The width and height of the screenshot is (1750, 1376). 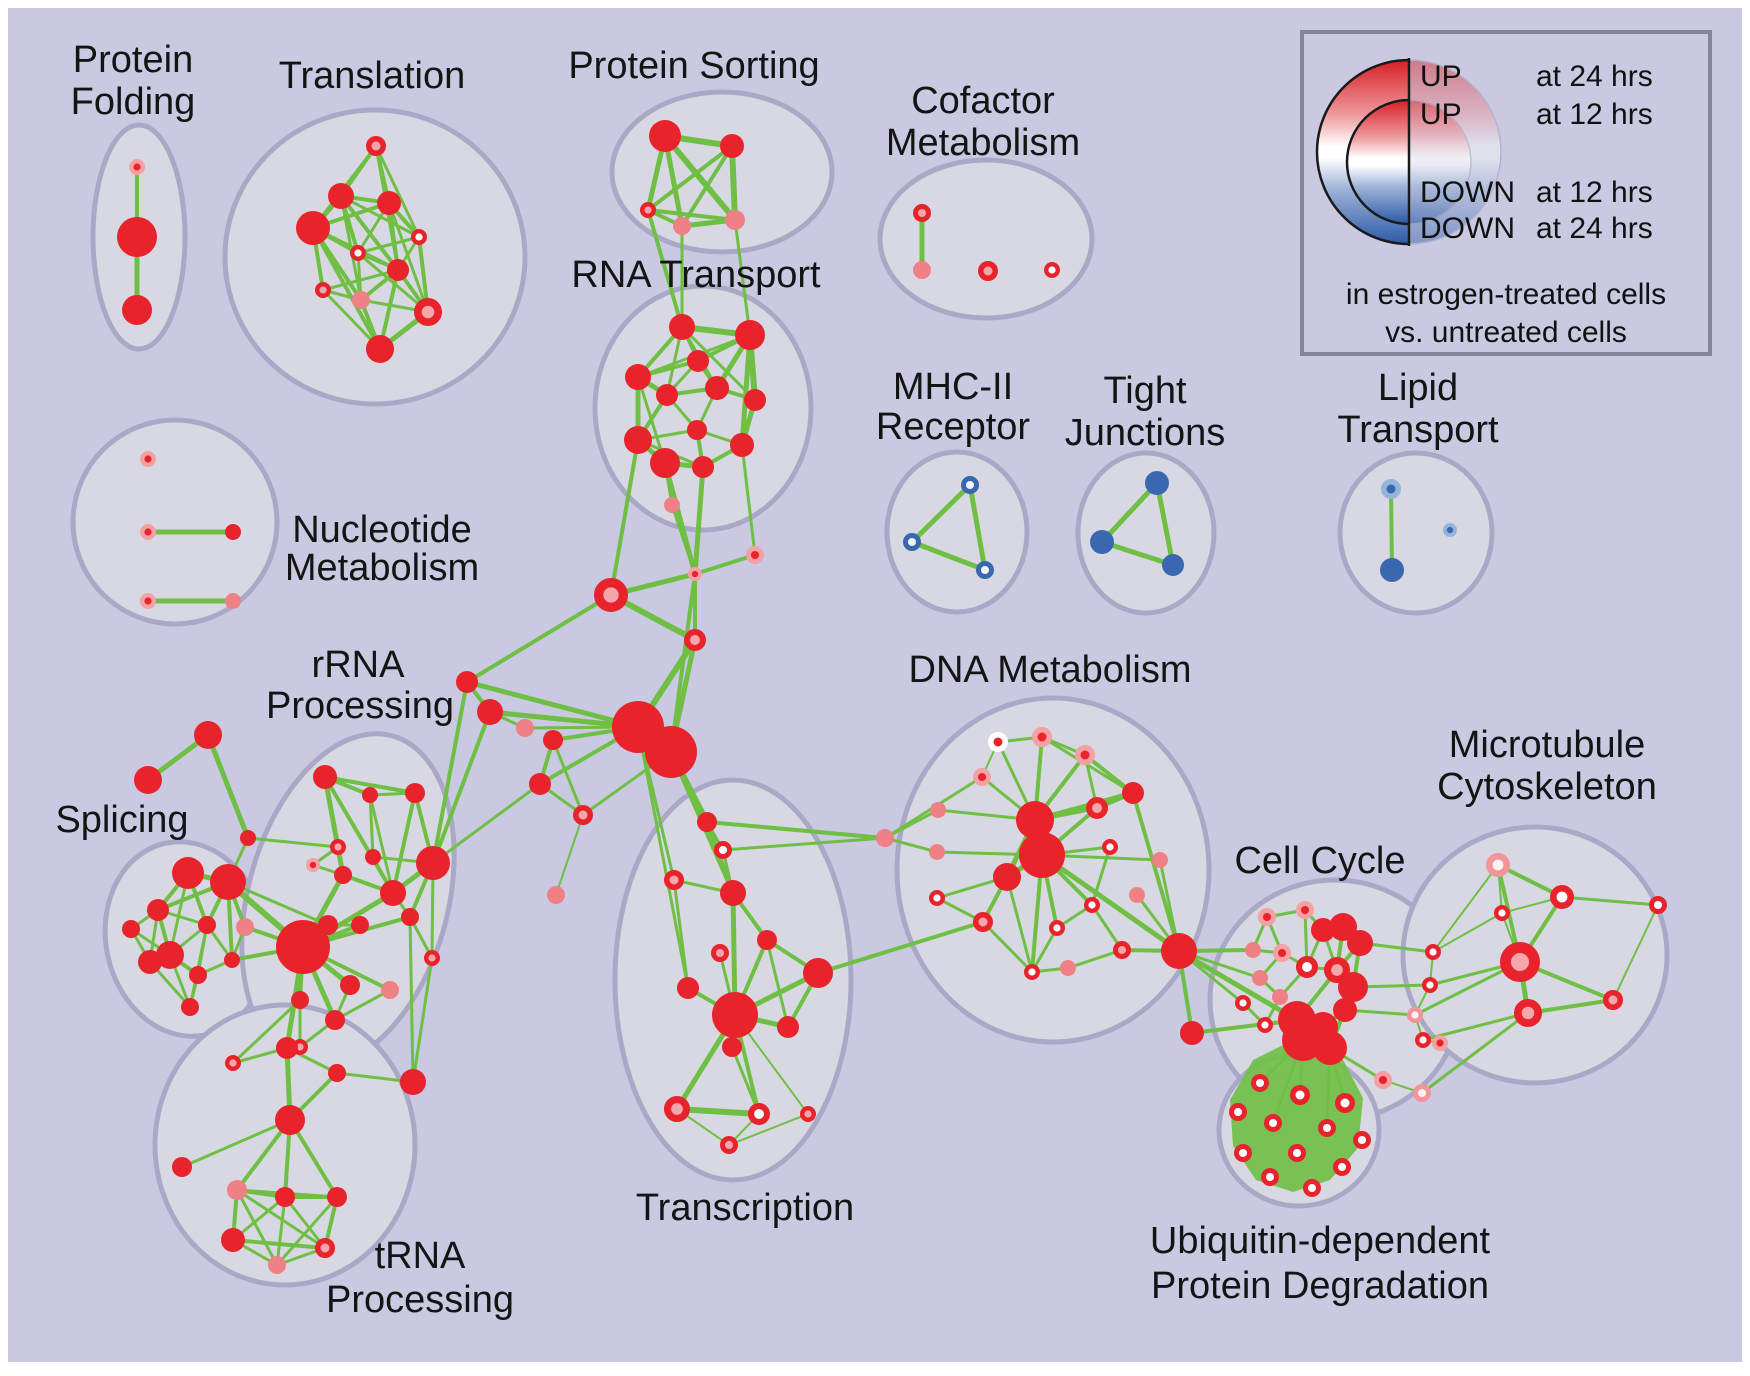 What do you see at coordinates (767, 940) in the screenshot?
I see `node-tc5` at bounding box center [767, 940].